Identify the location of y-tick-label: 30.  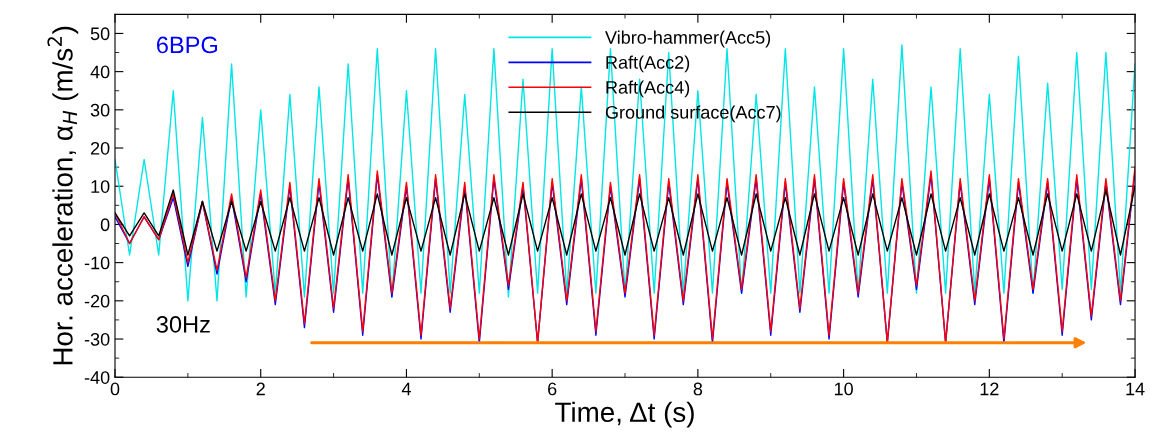
(100, 110).